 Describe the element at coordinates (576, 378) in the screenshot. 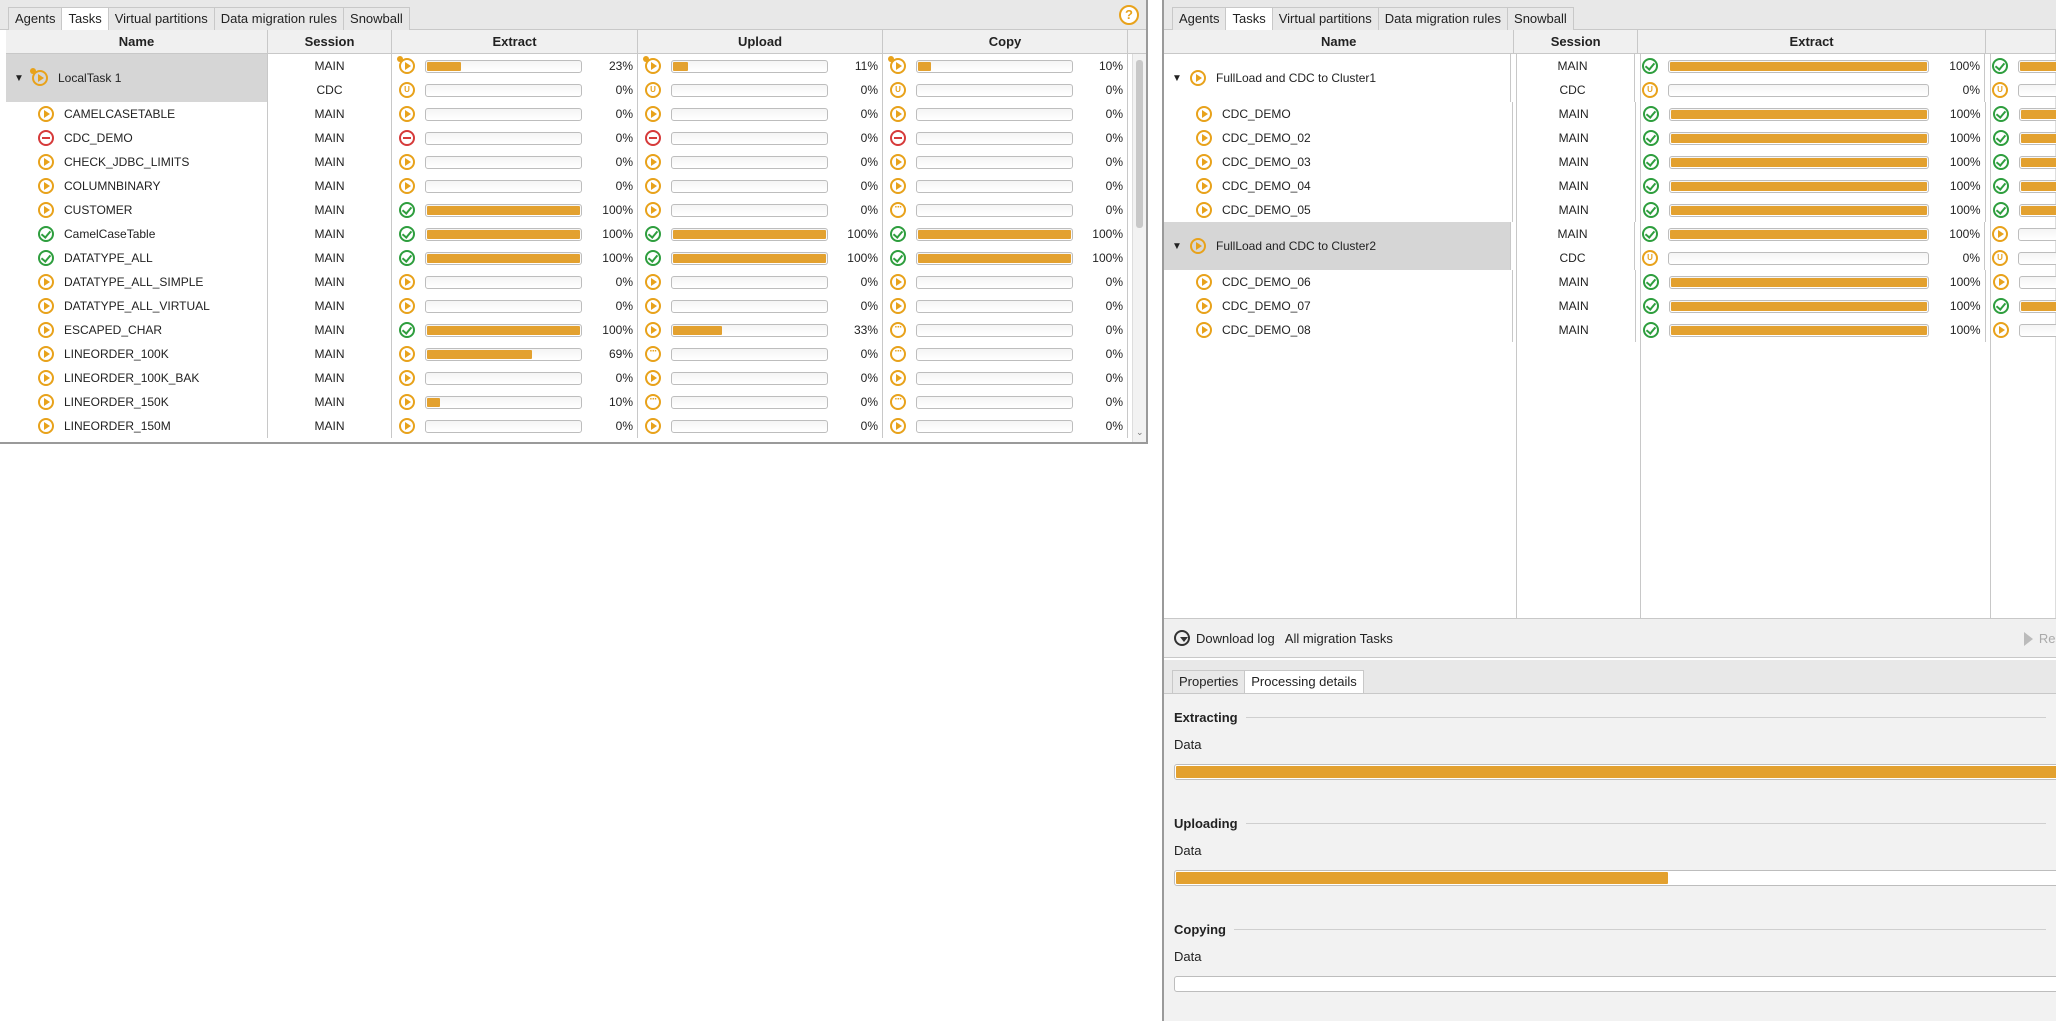

I see `table-row: LINEORDER_100K_BAK MAIN 0% 0% 0%` at that location.